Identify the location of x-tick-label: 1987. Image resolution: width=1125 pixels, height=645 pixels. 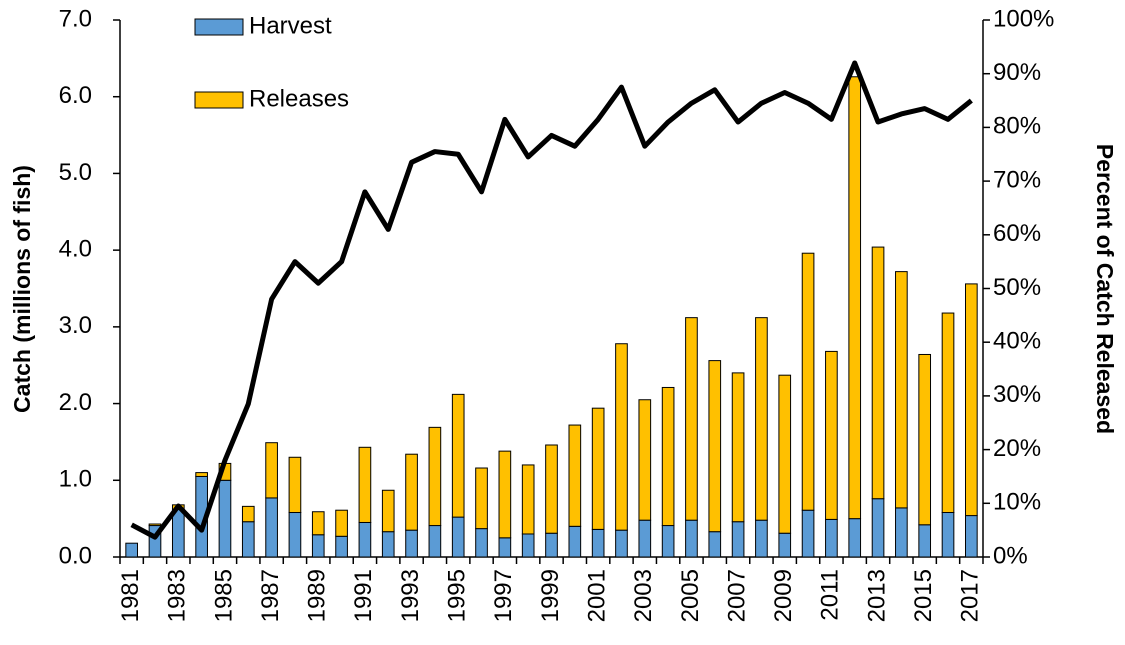
(270, 595).